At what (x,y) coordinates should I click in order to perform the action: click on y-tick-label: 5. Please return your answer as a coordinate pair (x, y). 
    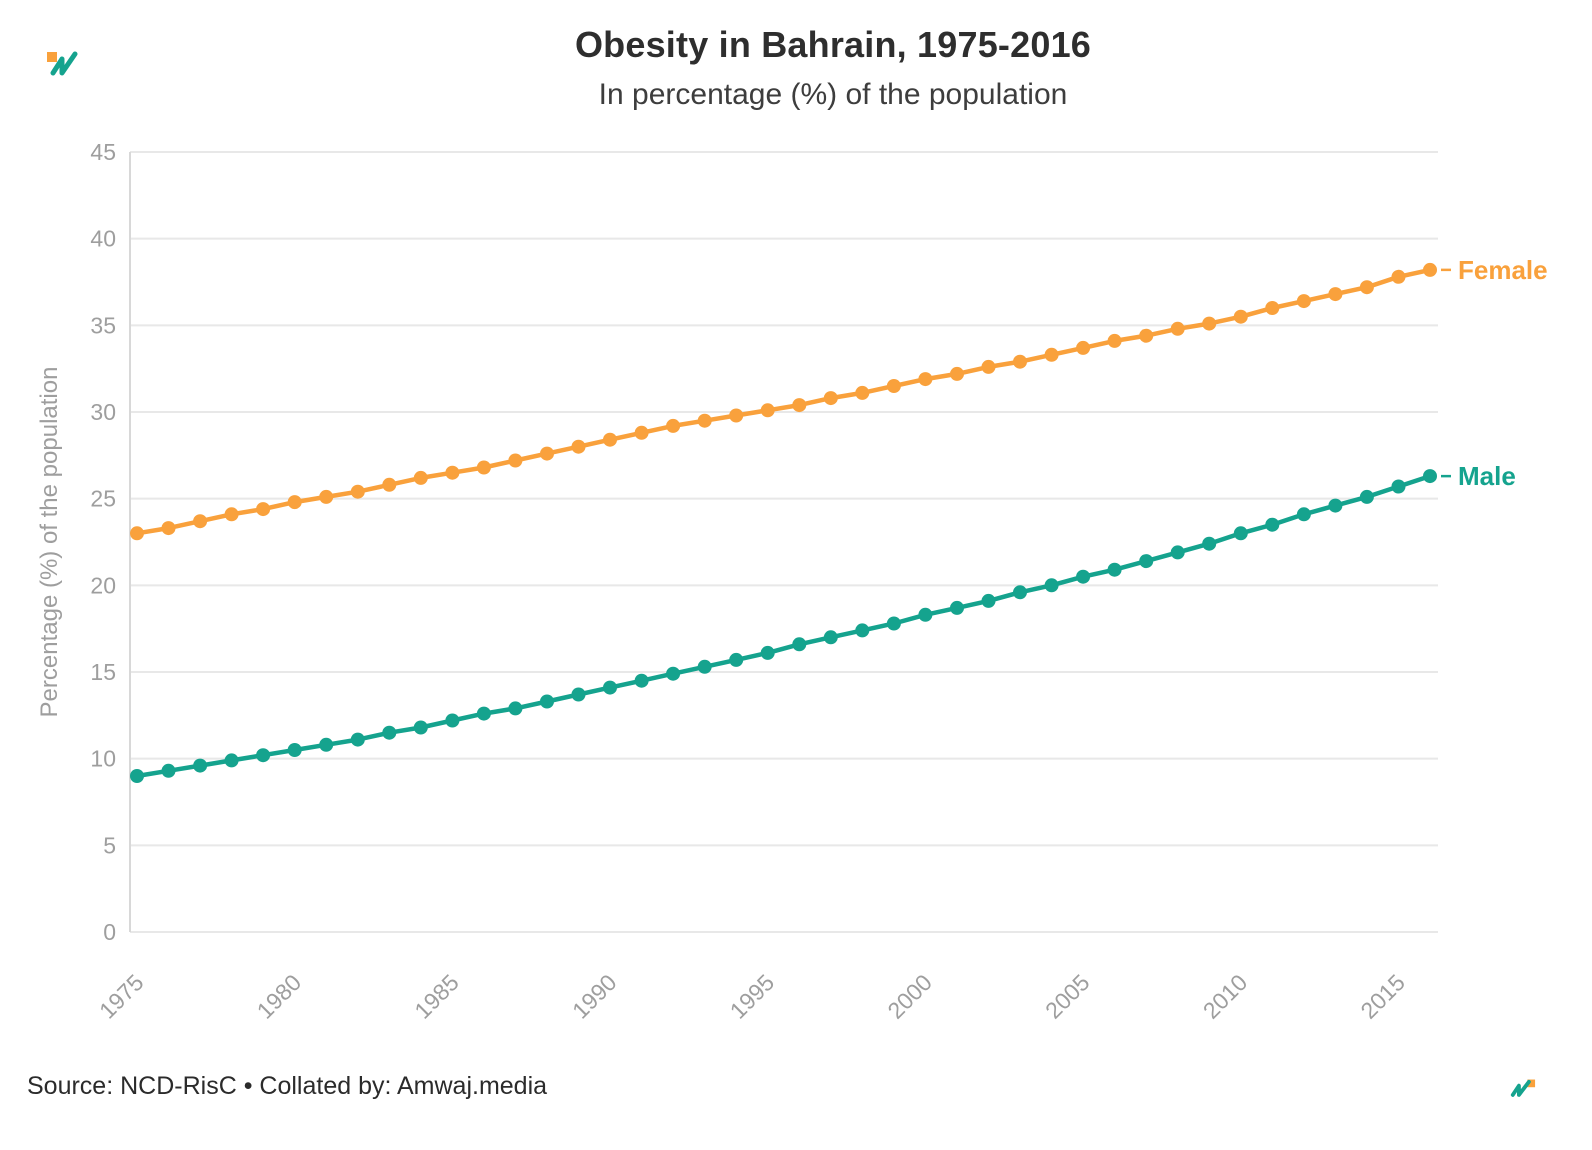
    Looking at the image, I should click on (109, 845).